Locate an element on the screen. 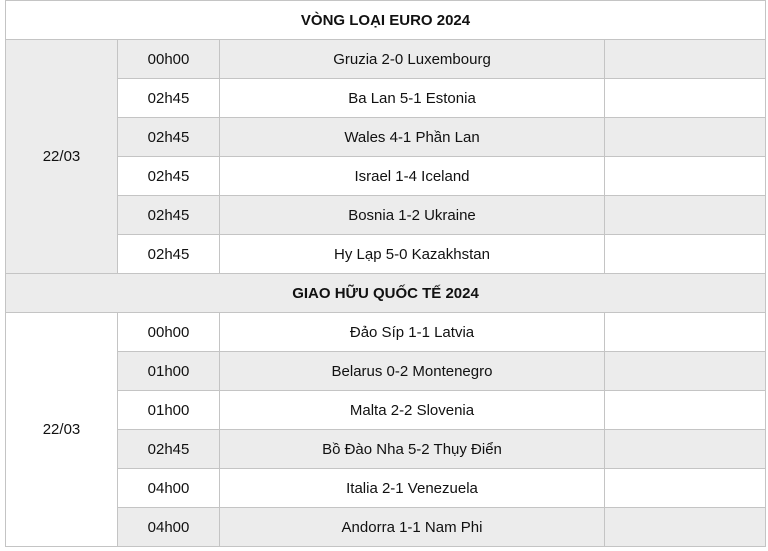  section-title: GIAO HỮU QUỐC TẾ 2024 is located at coordinates (385, 293).